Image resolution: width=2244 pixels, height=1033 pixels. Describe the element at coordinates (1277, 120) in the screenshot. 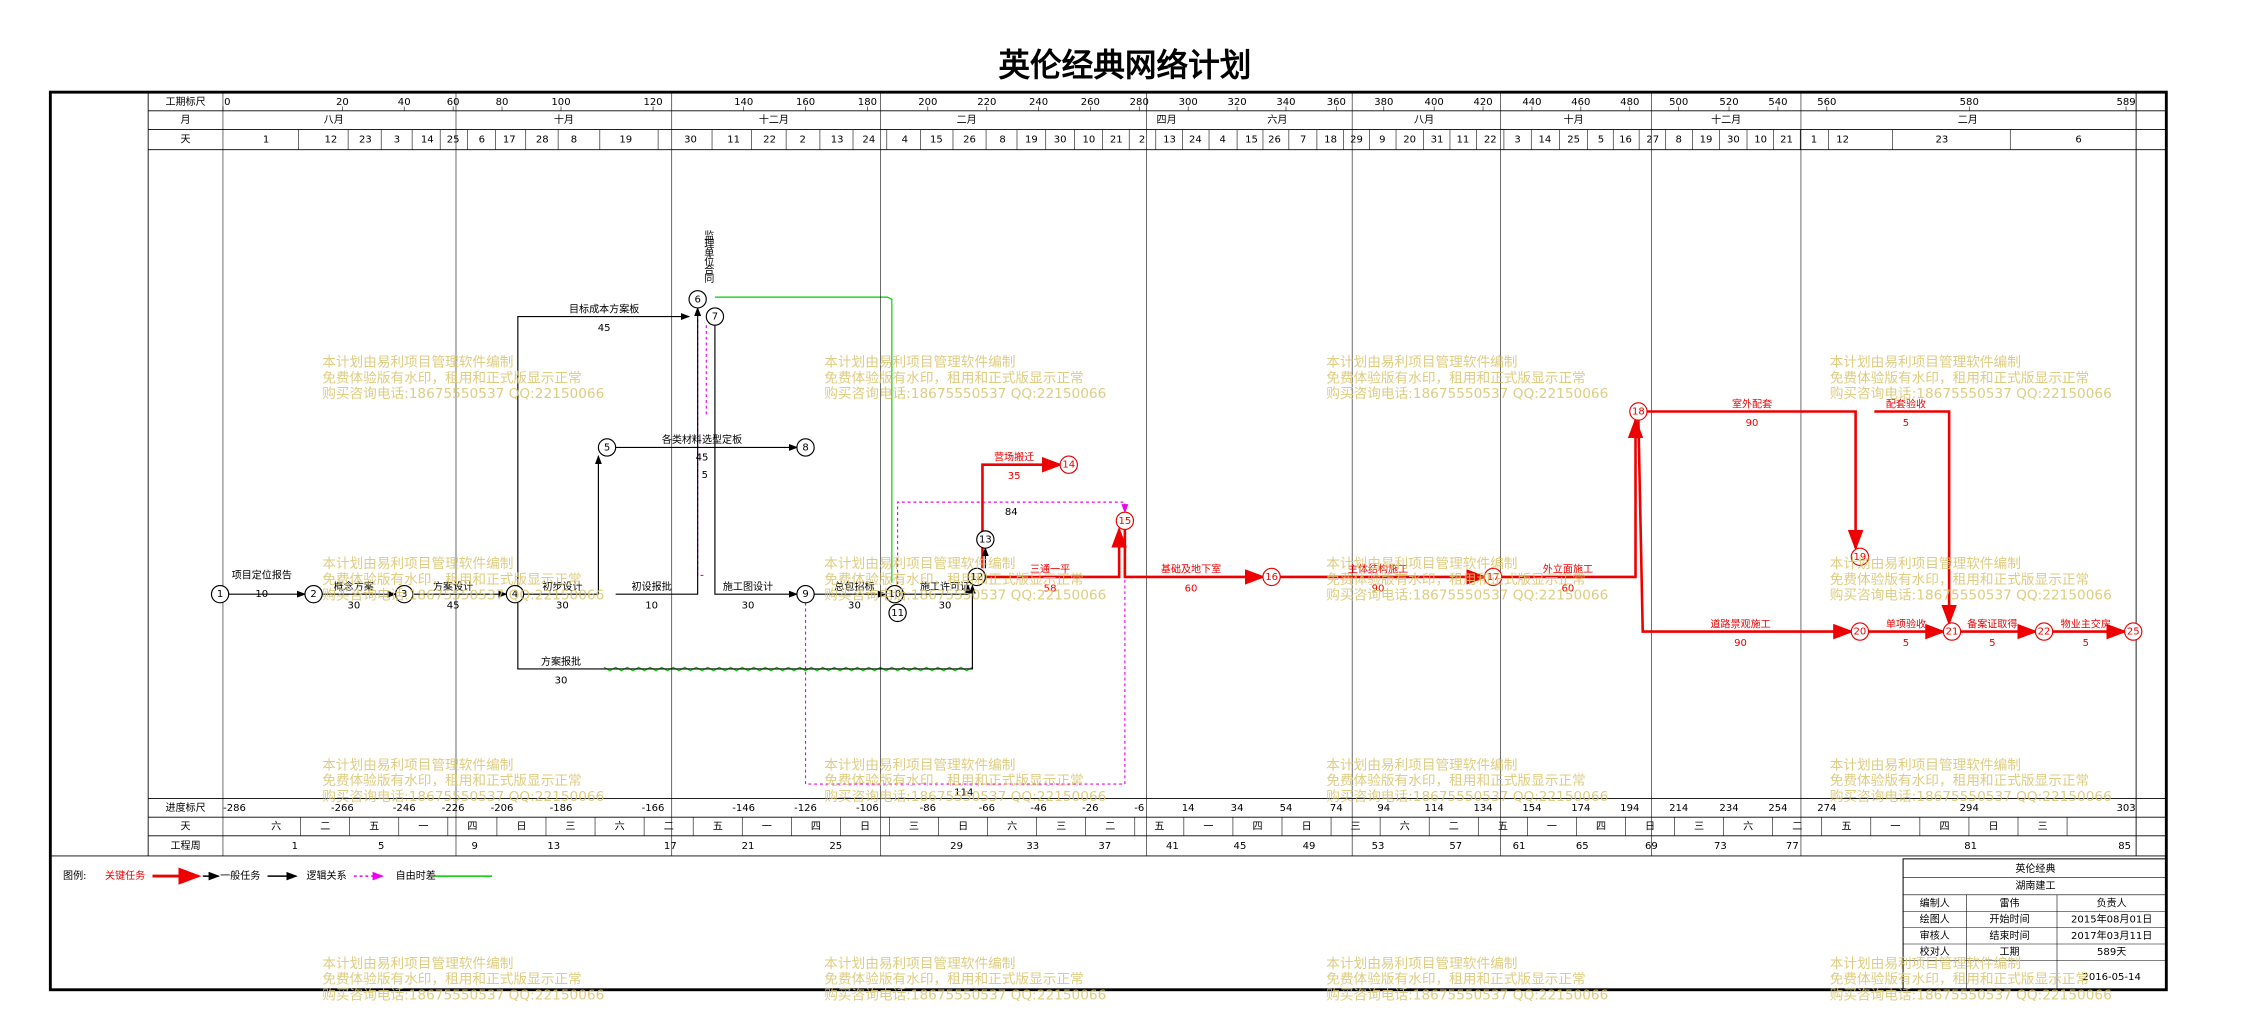

I see `month: 六月` at that location.